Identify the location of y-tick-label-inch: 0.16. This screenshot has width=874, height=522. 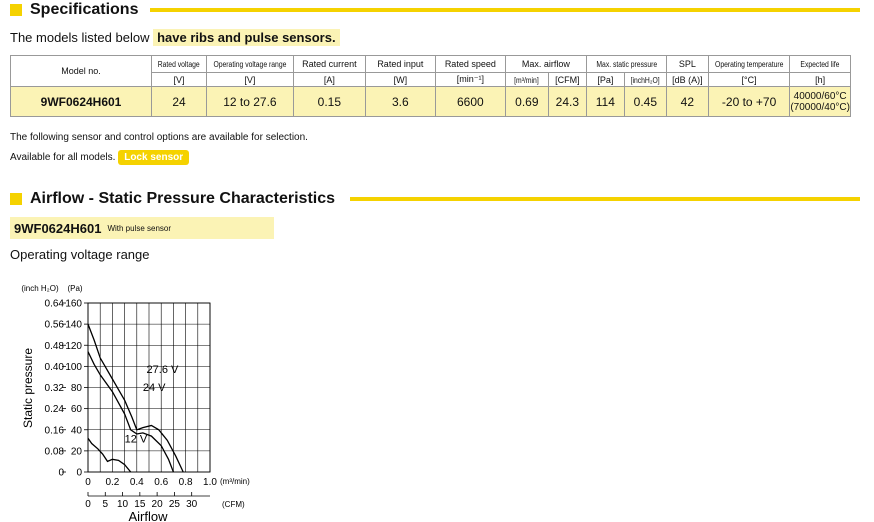
(55, 430).